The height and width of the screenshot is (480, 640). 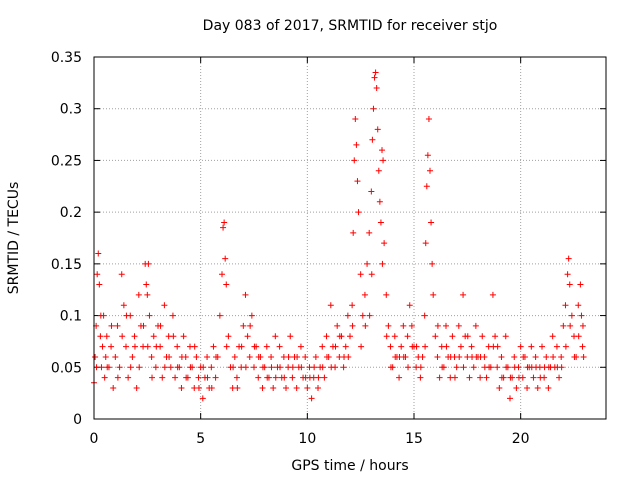 I want to click on x-tick-label: 10, so click(x=307, y=439).